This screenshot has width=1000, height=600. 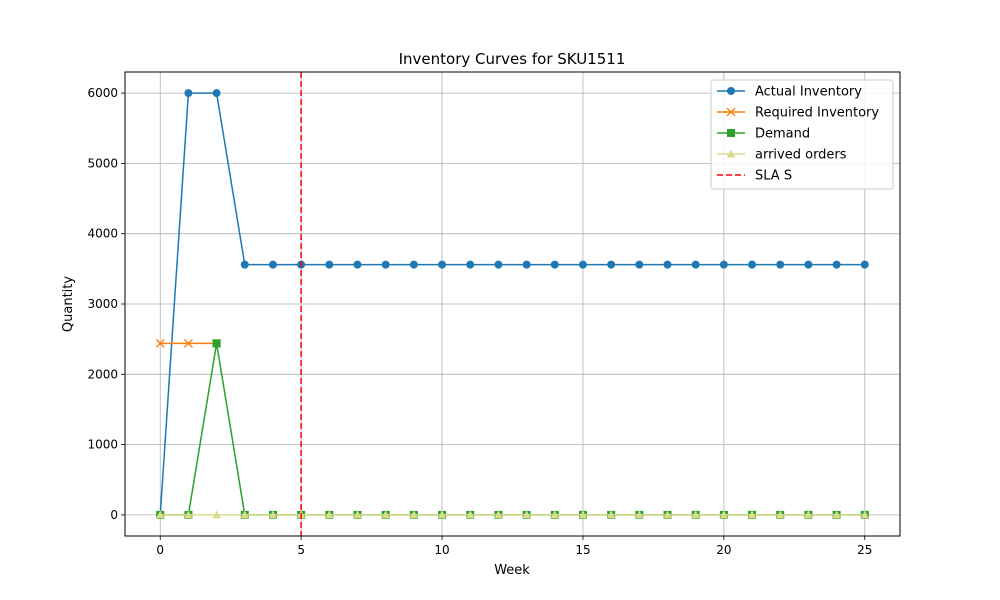 I want to click on x-tick-label: 20, so click(x=723, y=550).